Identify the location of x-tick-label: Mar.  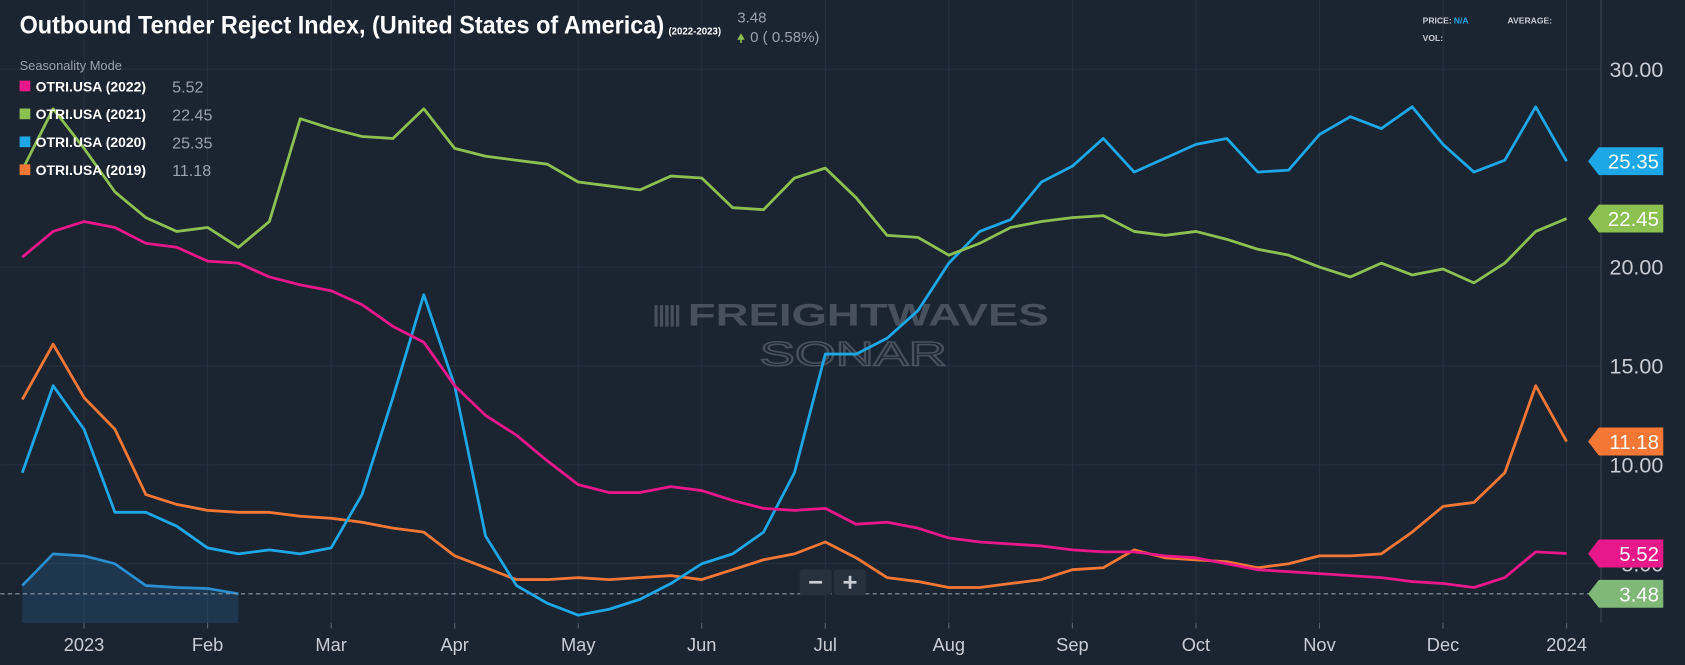
(330, 644).